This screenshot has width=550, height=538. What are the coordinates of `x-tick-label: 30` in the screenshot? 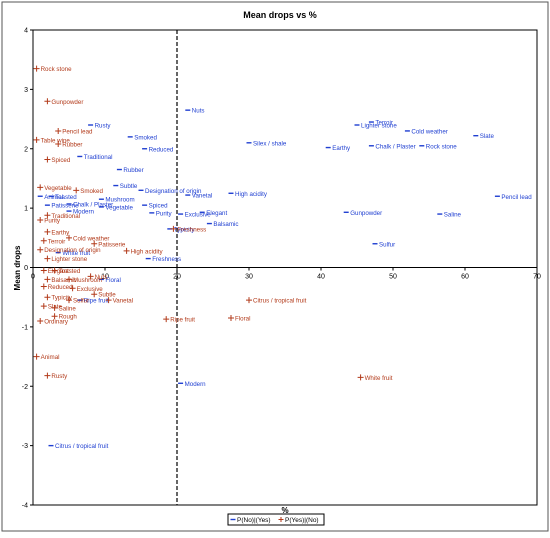 It's located at (249, 277).